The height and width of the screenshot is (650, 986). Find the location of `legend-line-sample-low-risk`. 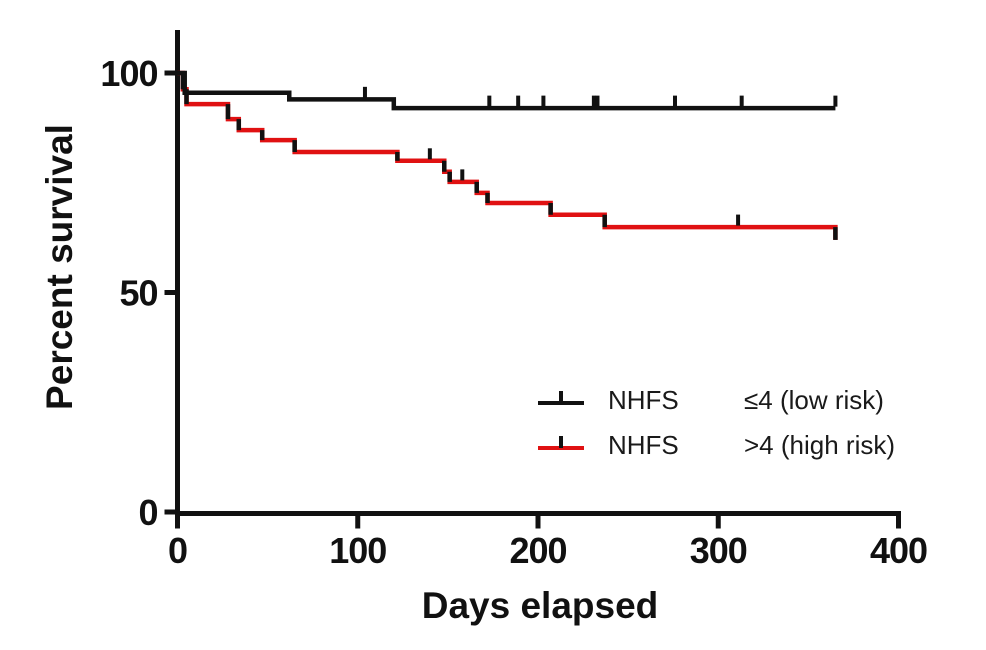

legend-line-sample-low-risk is located at coordinates (561, 401).